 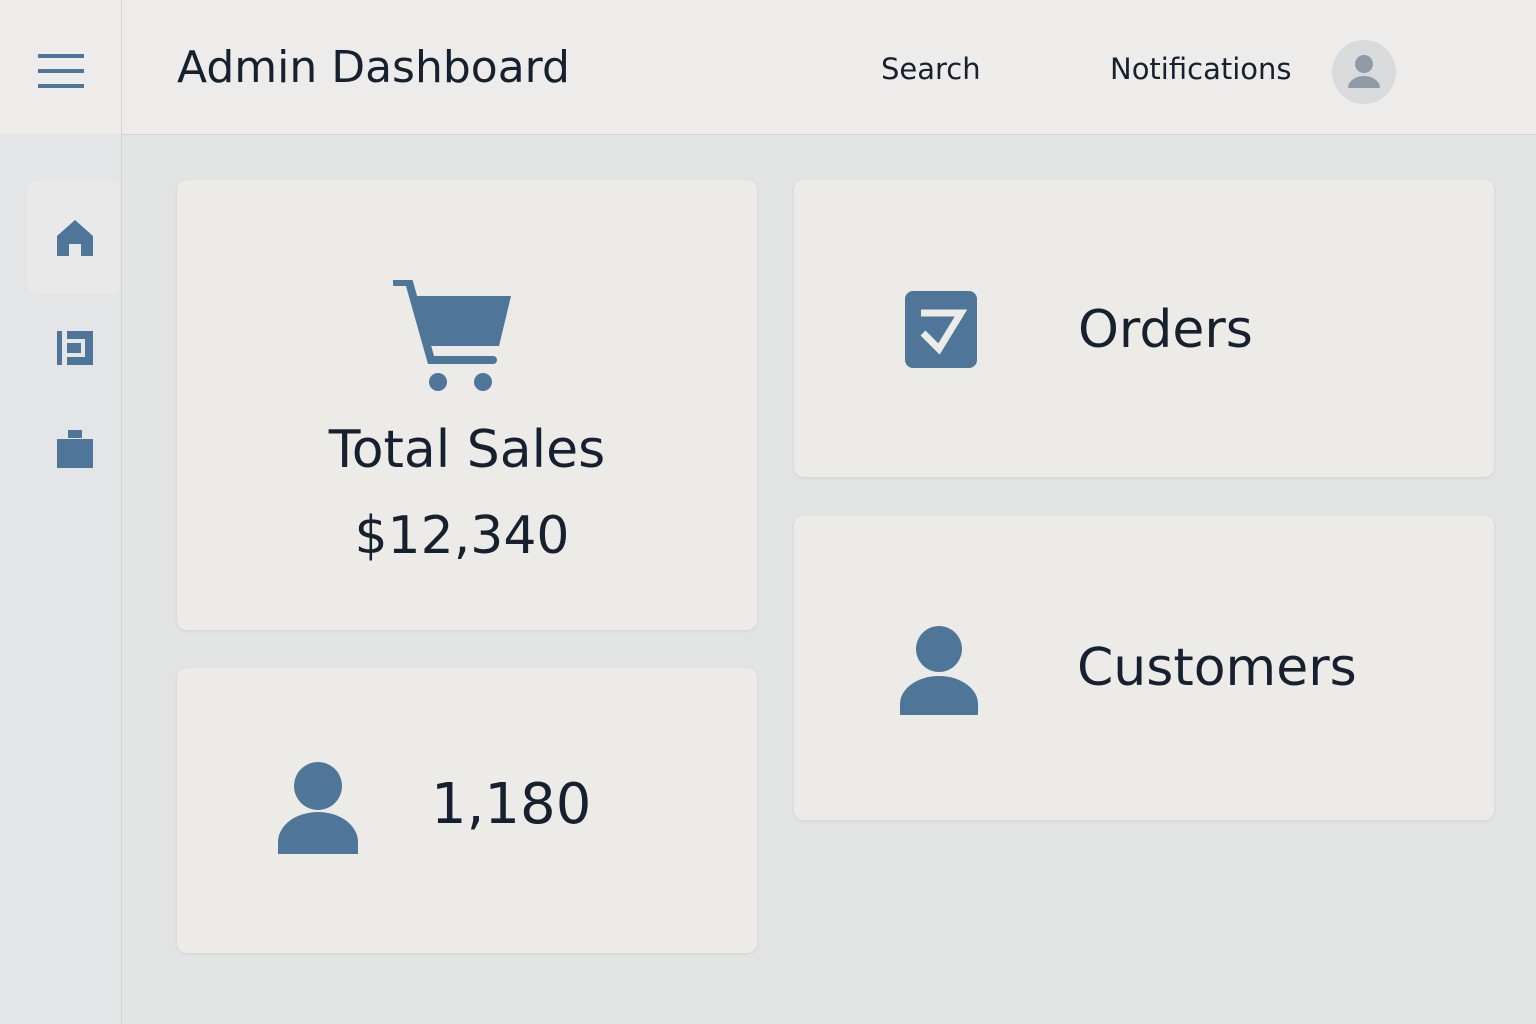 I want to click on cart-icon, so click(x=452, y=335).